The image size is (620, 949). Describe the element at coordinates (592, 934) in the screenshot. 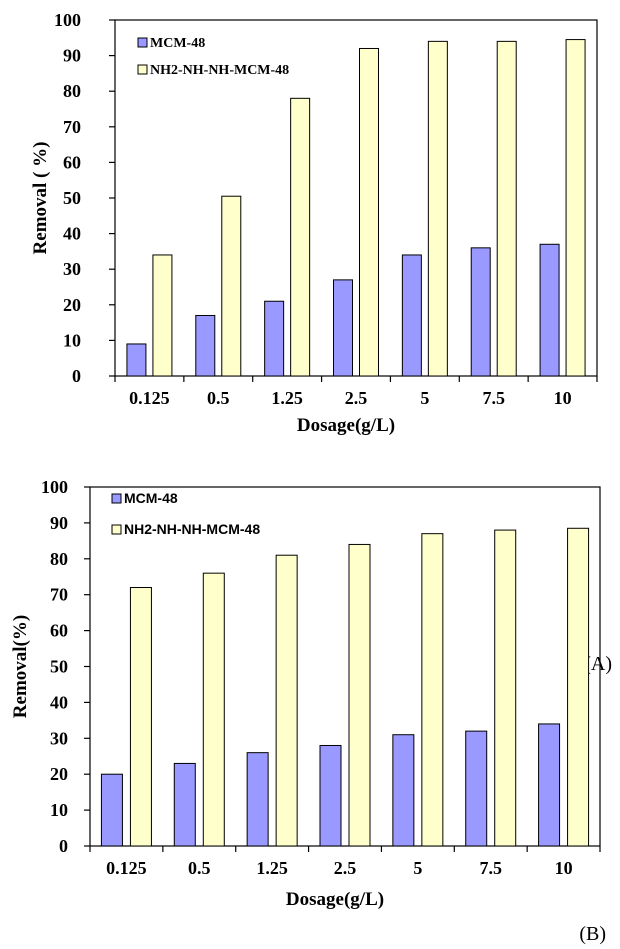

I see `panel-label: (B)` at that location.